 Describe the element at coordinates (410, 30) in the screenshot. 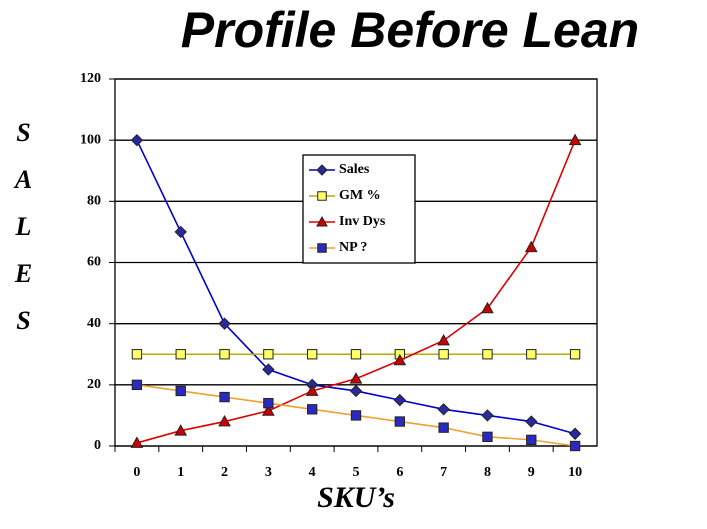

I see `chart-title: Profile Before Lean` at that location.